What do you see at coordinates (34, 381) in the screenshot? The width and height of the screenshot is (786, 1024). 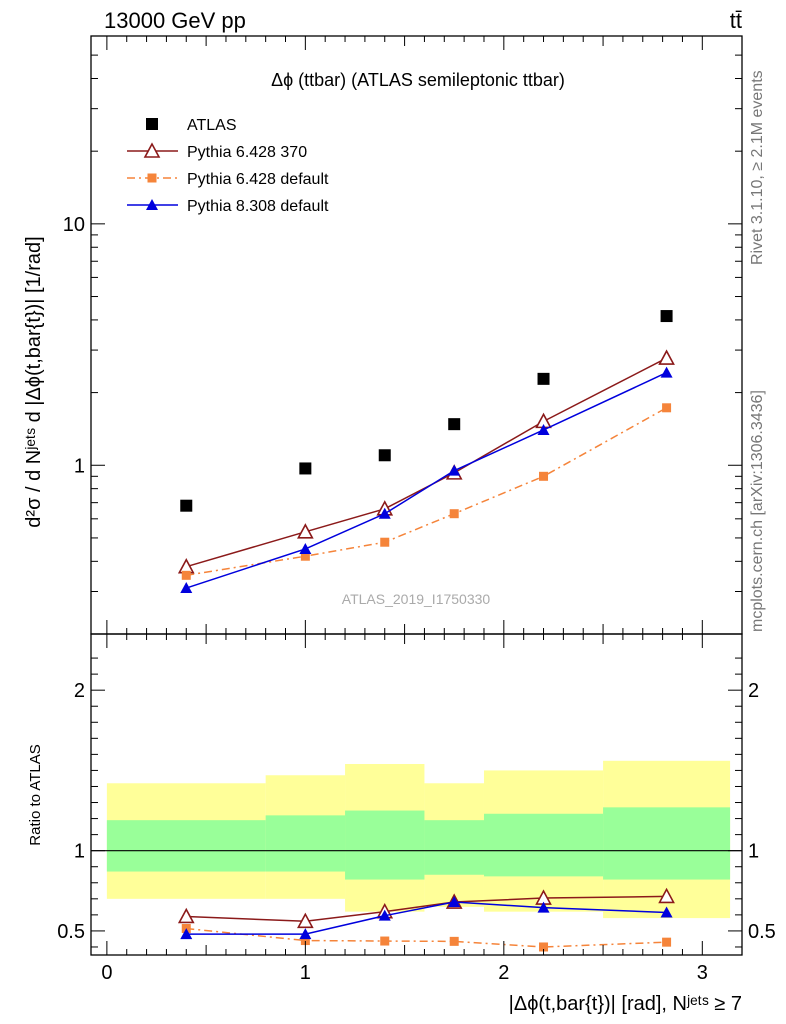 I see `main-y-axis-label: d²σ / d Nʲᵉᵗˢ d |Δϕ(t,bar{t})| [1/rad]` at bounding box center [34, 381].